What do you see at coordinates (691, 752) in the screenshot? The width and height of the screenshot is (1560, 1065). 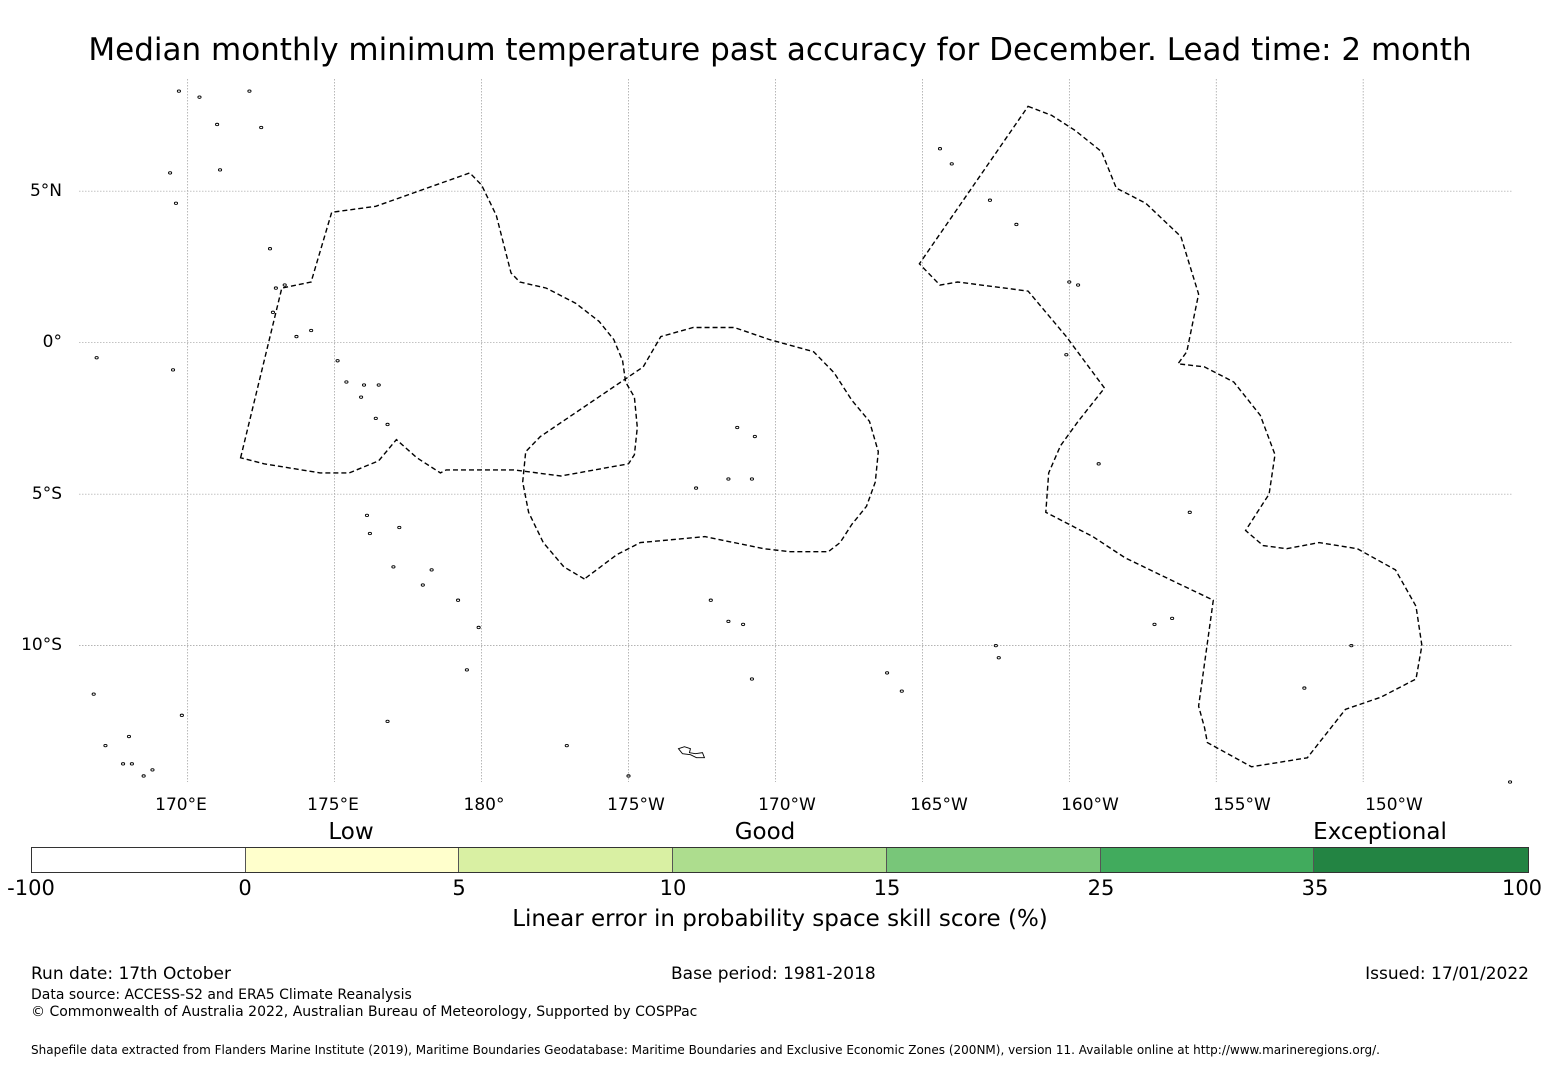 I see `island-samoa` at bounding box center [691, 752].